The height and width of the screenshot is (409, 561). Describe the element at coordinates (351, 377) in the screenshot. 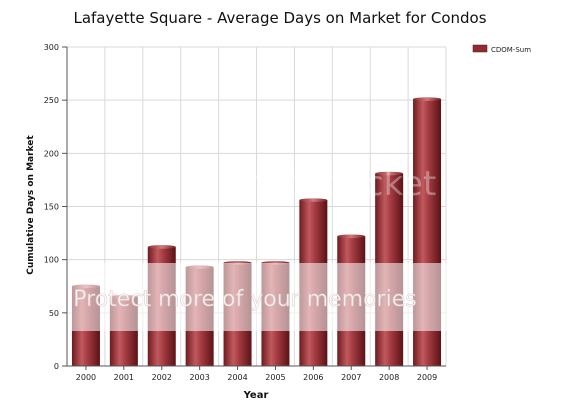

I see `x-tick-label: 2007` at that location.